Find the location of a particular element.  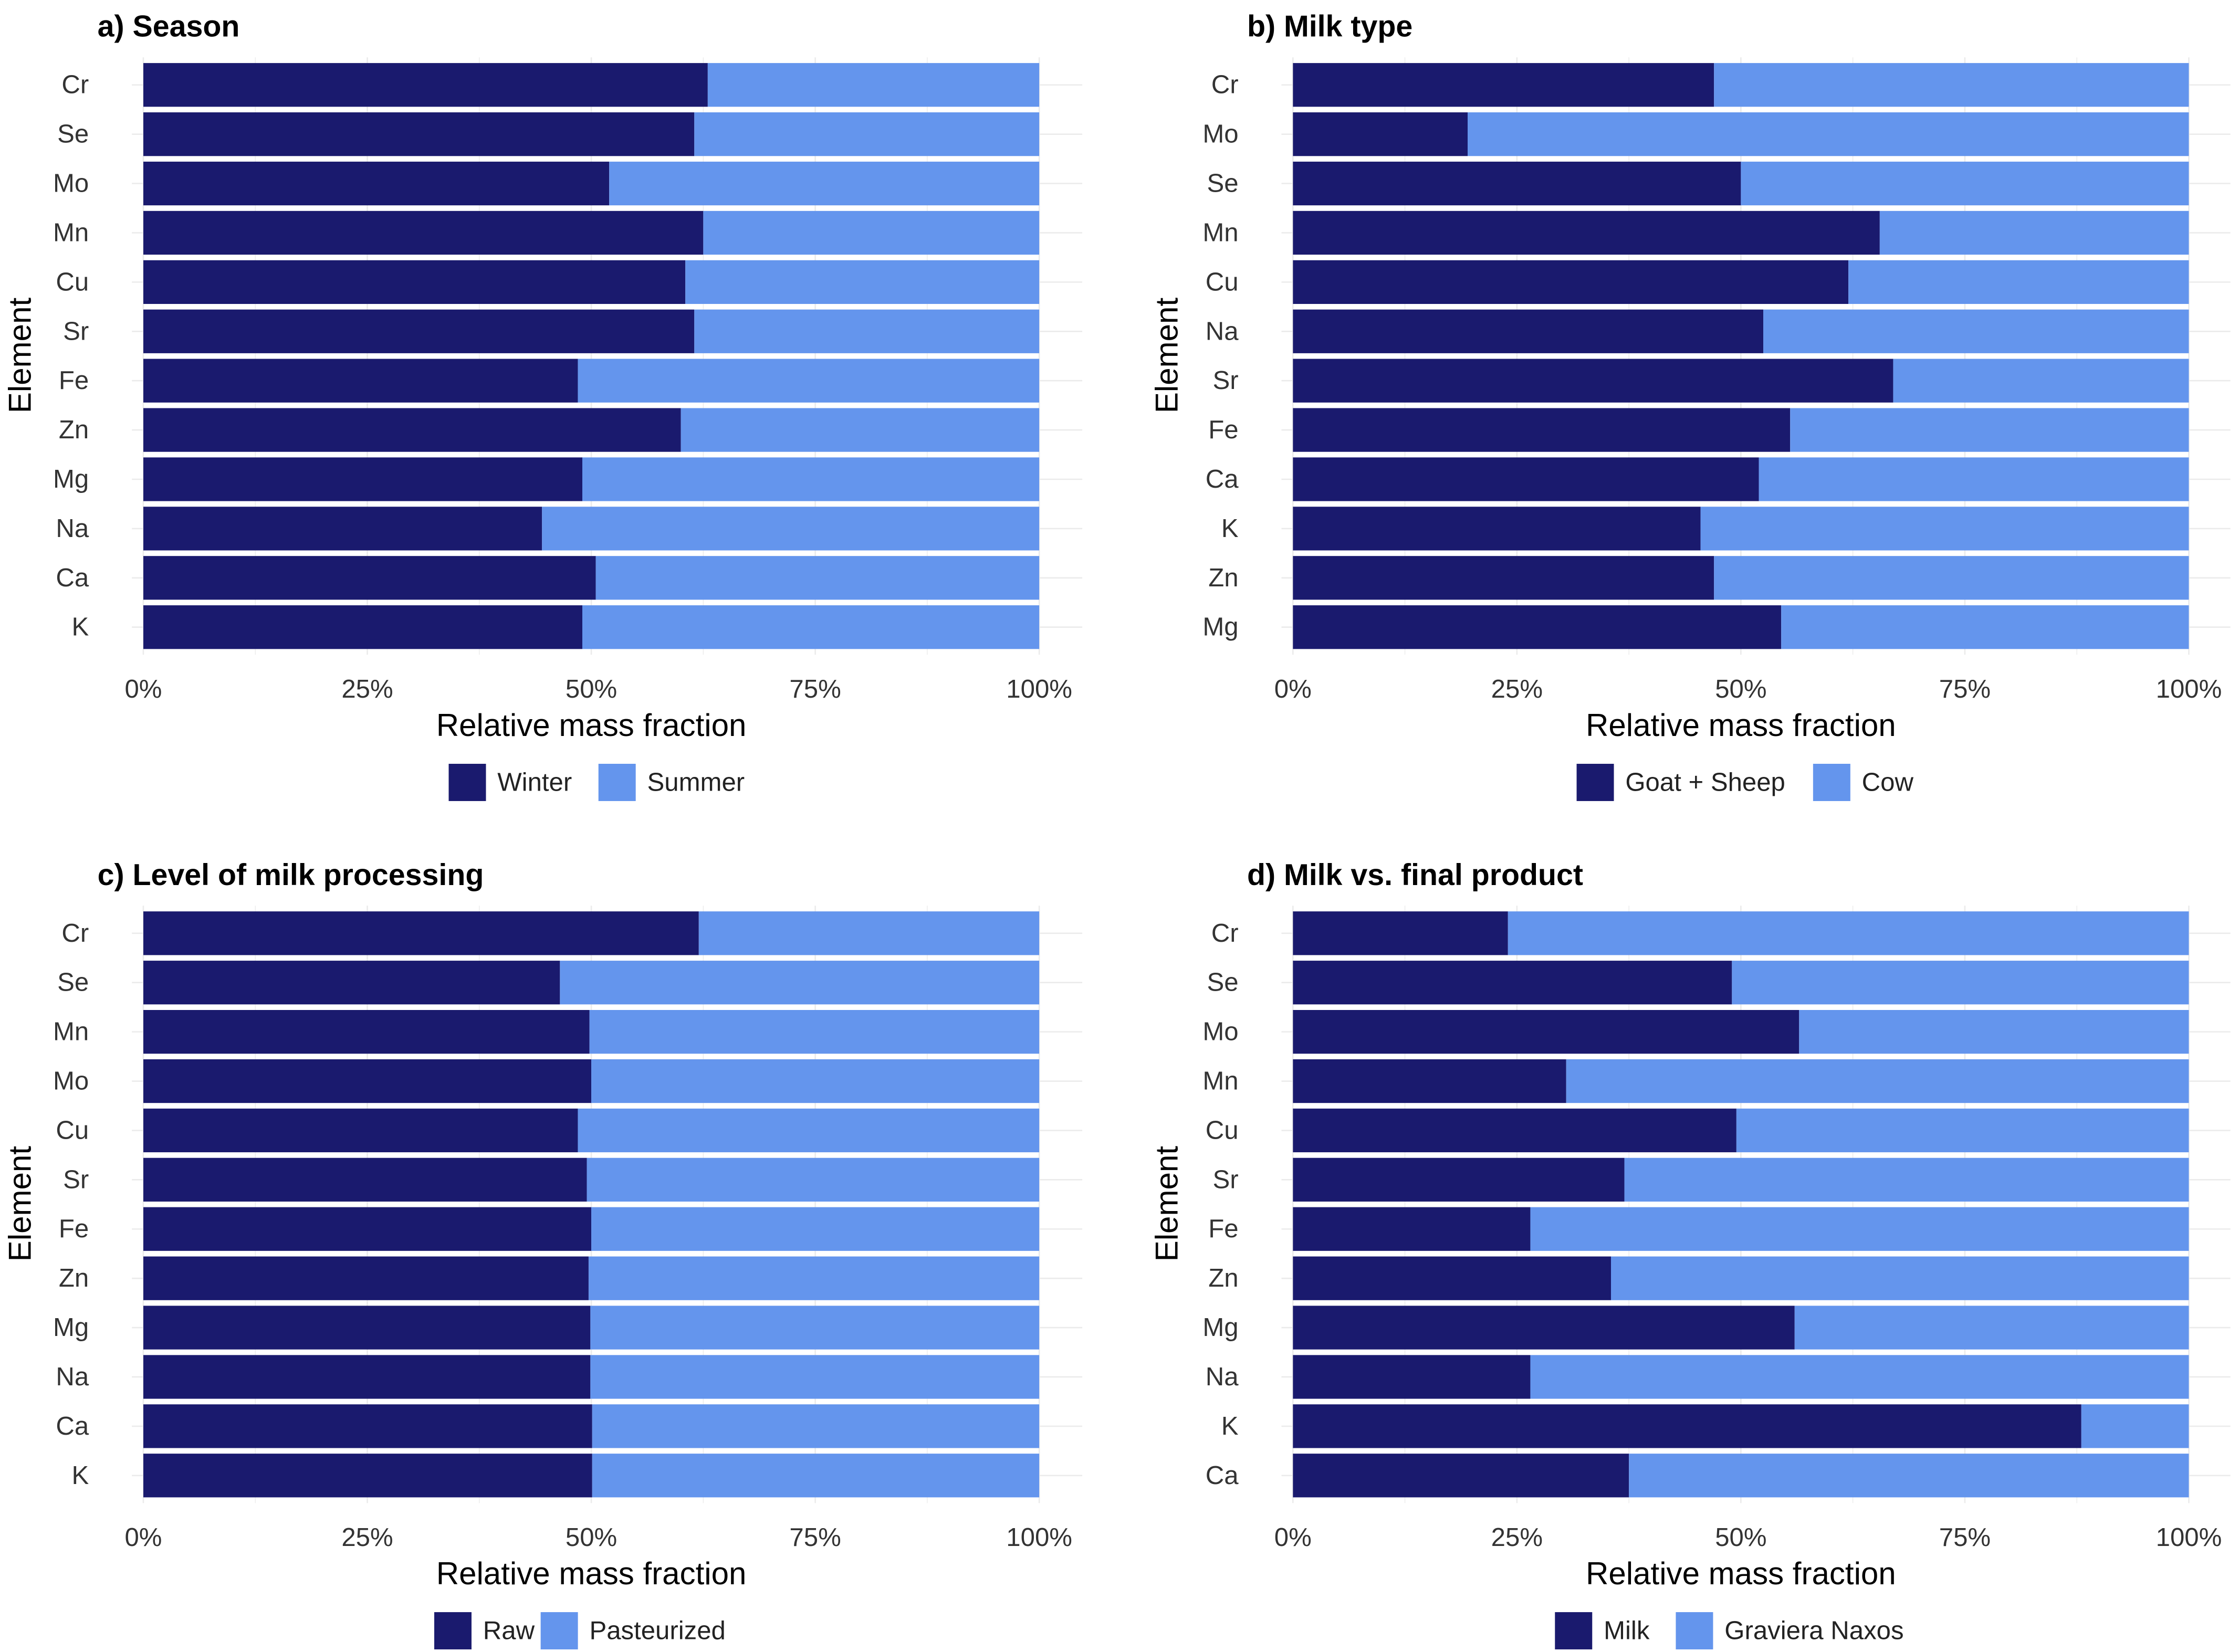

bar-zn-milk is located at coordinates (1452, 1278).